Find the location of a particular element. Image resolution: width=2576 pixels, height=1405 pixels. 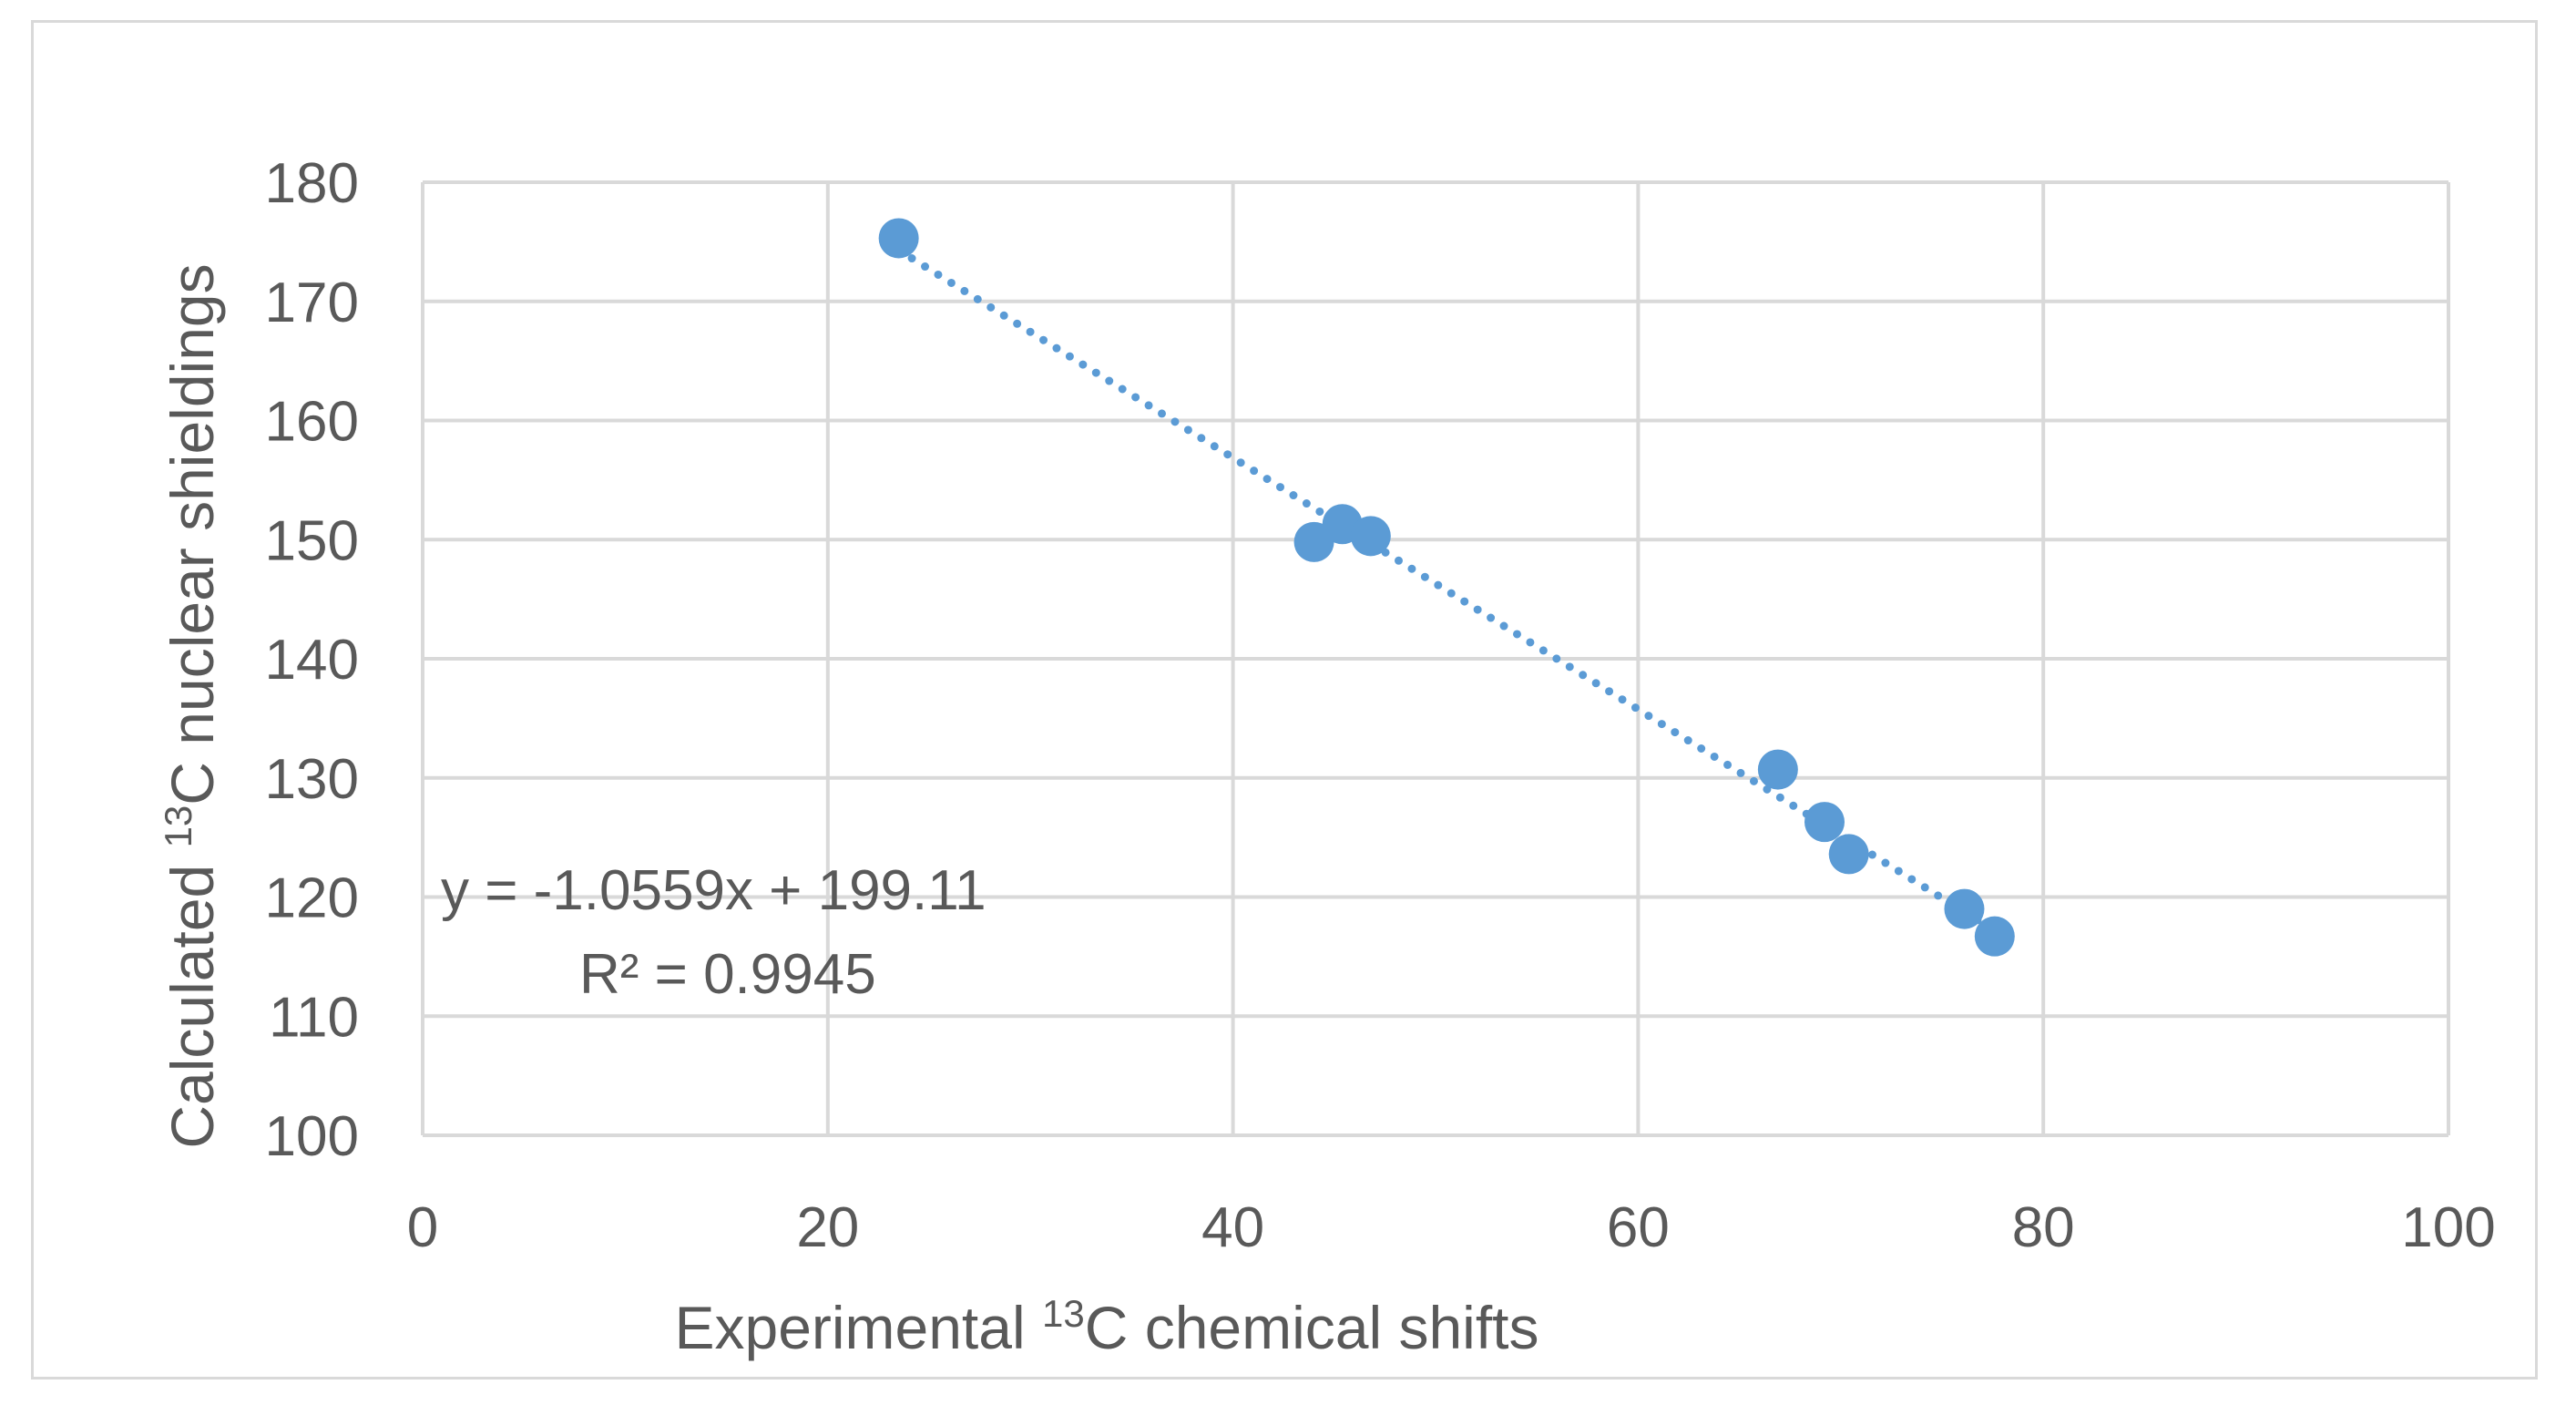

x-tick-label: 100 is located at coordinates (2448, 1227).